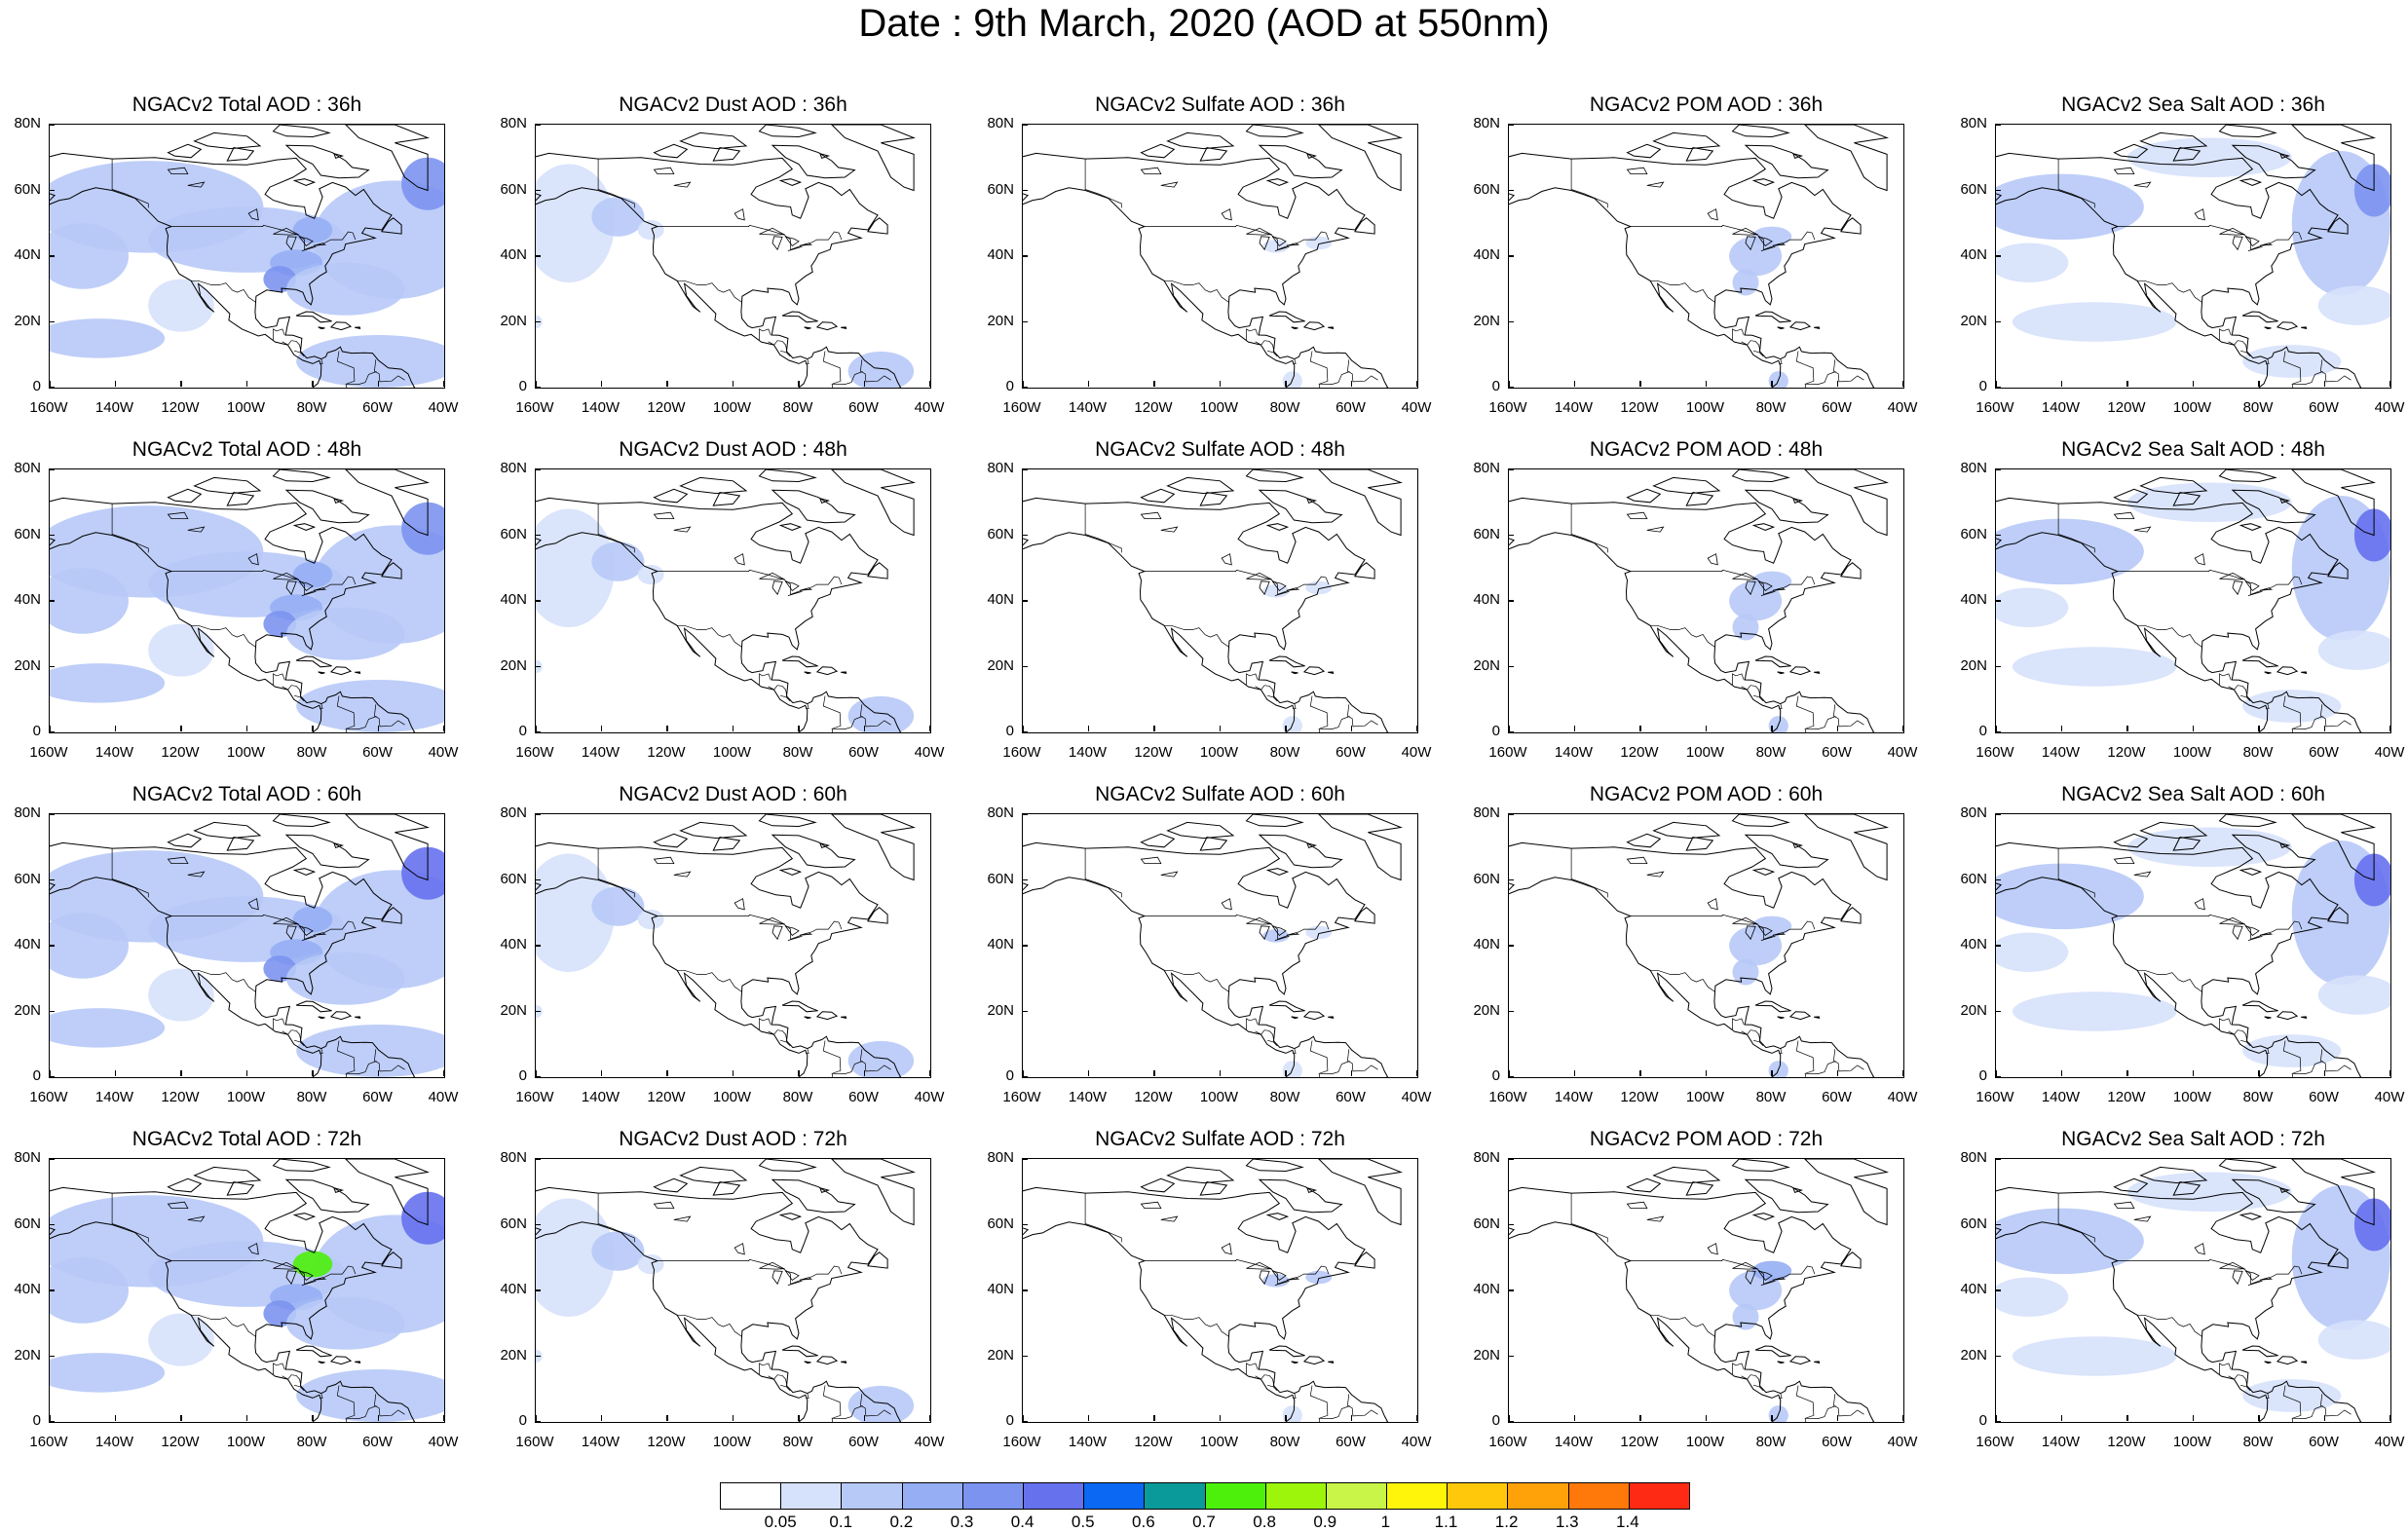  What do you see at coordinates (36, 731) in the screenshot?
I see `lat-tick-label: 0` at bounding box center [36, 731].